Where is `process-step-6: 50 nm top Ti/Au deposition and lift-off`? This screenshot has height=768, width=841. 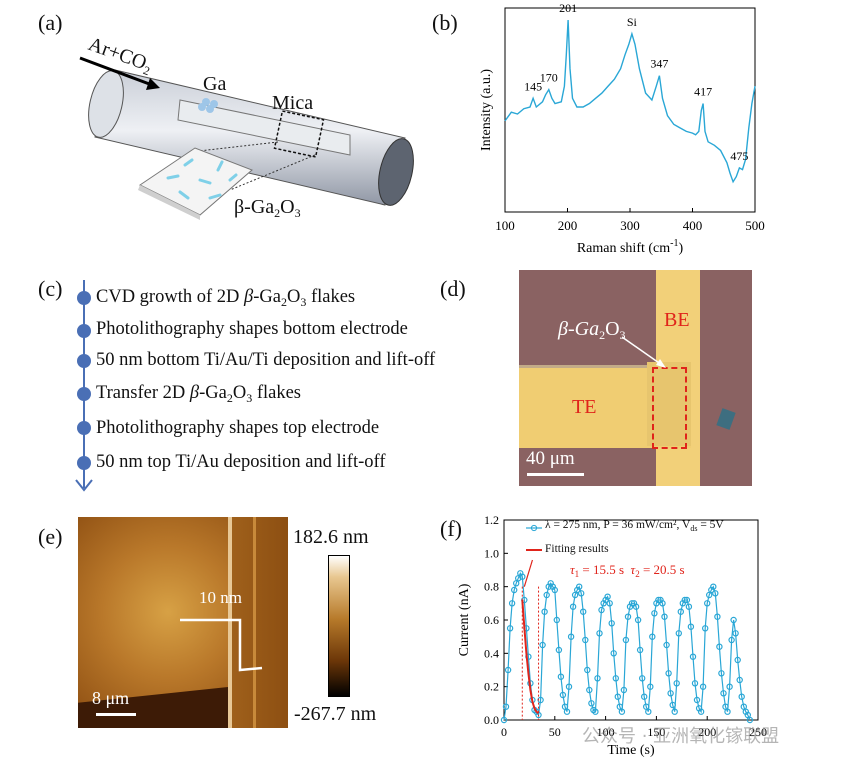 process-step-6: 50 nm top Ti/Au deposition and lift-off is located at coordinates (241, 462).